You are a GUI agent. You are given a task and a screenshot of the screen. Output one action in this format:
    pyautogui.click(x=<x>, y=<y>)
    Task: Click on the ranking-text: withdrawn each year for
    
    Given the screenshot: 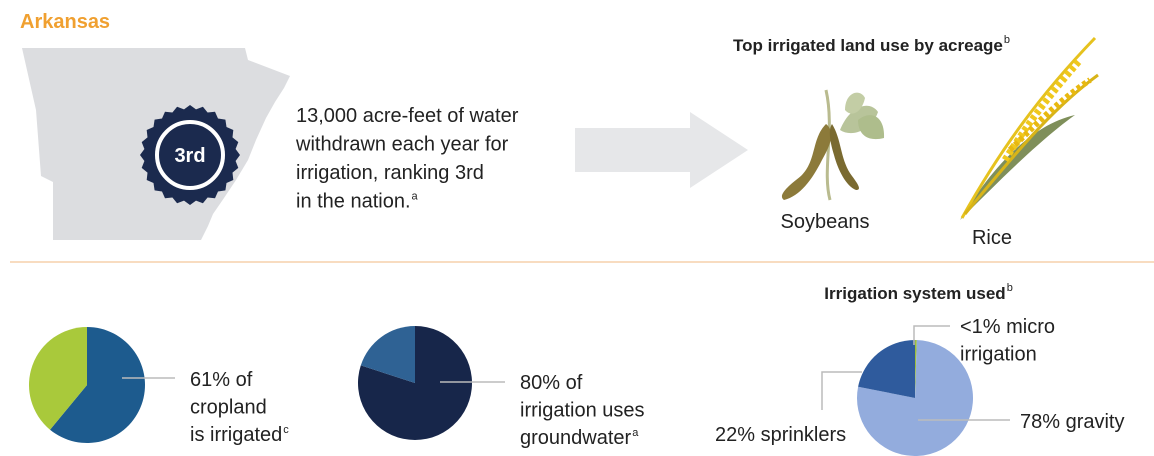 What is the action you would take?
    pyautogui.click(x=402, y=145)
    